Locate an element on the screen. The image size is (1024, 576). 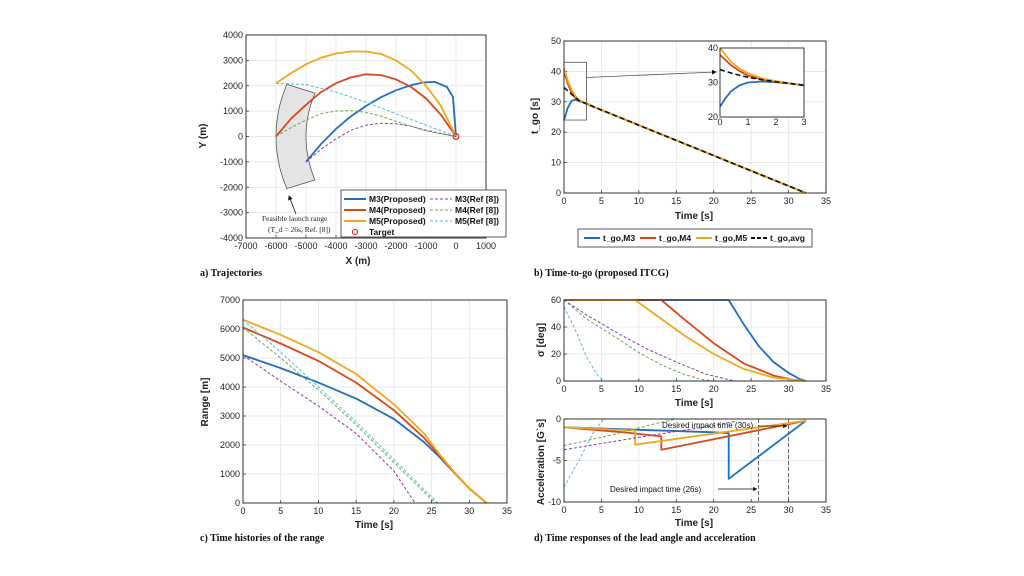
tick-label-x: -1000 is located at coordinates (425, 246).